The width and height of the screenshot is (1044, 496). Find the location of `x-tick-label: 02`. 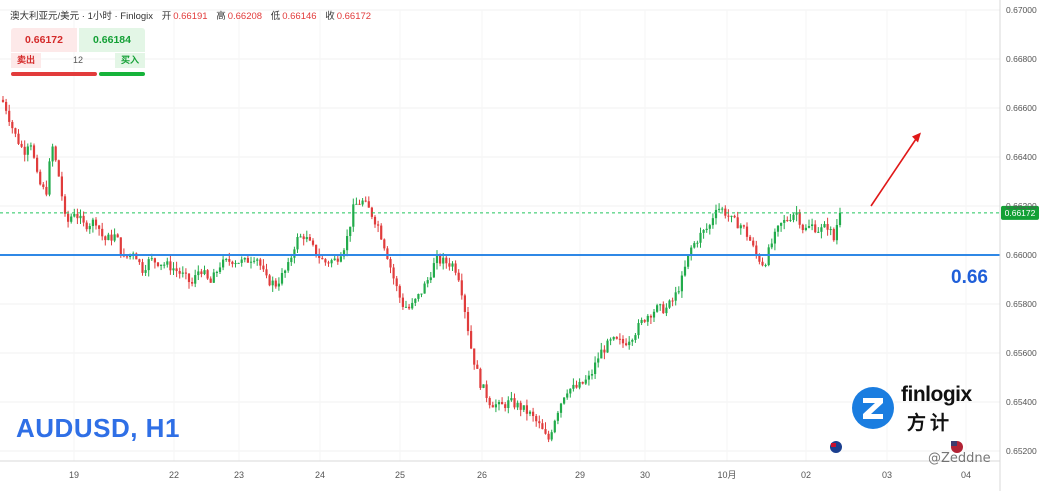

x-tick-label: 02 is located at coordinates (806, 475).